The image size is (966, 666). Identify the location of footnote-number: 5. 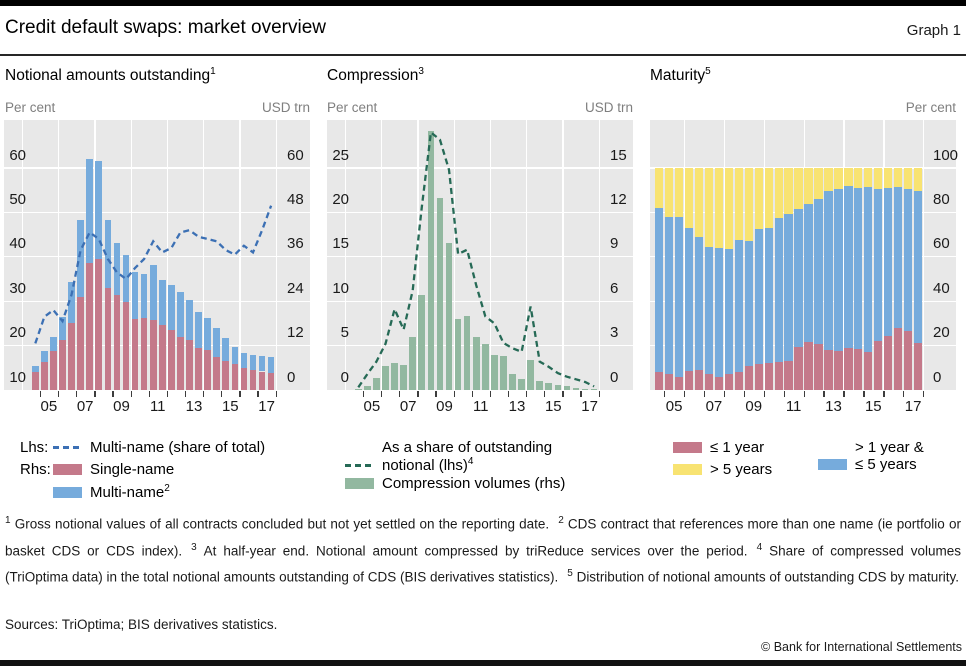
(570, 573).